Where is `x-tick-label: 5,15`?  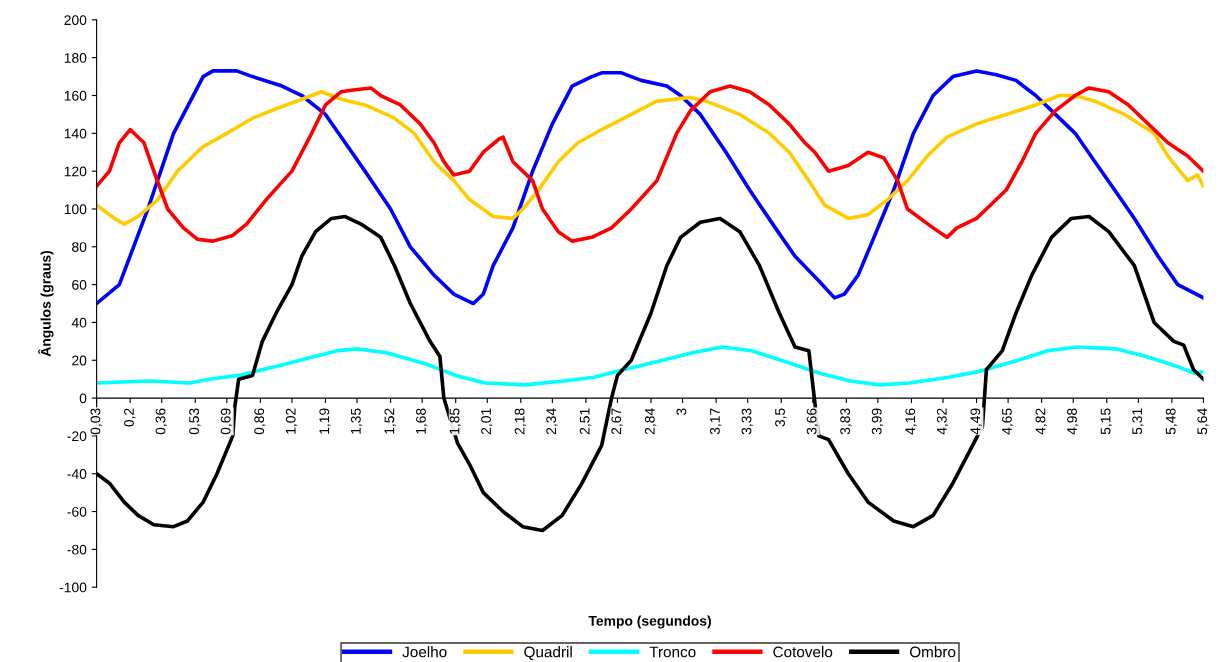
x-tick-label: 5,15 is located at coordinates (1106, 421).